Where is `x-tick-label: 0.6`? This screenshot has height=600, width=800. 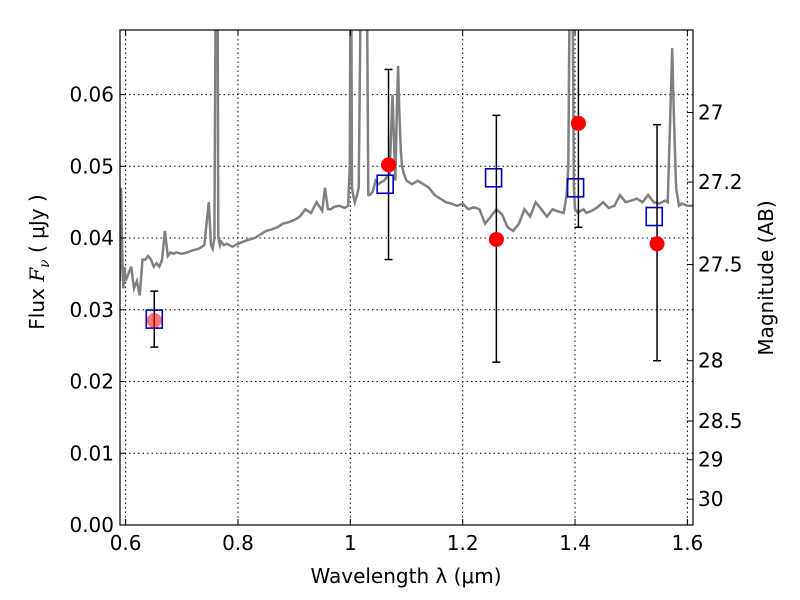
x-tick-label: 0.6 is located at coordinates (126, 543).